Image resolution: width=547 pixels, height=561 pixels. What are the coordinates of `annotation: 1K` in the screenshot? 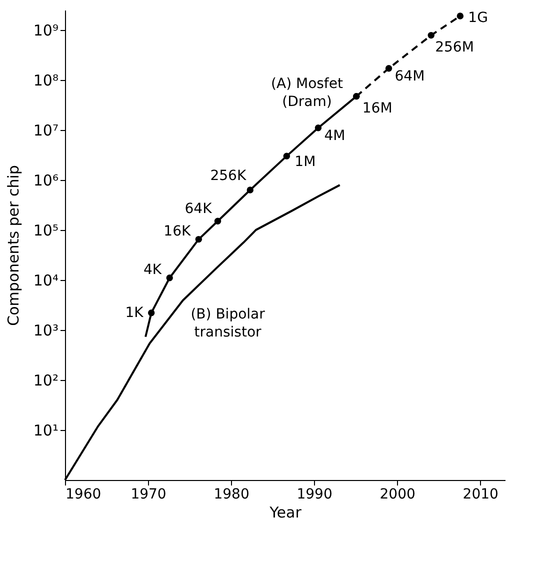 It's located at (134, 312).